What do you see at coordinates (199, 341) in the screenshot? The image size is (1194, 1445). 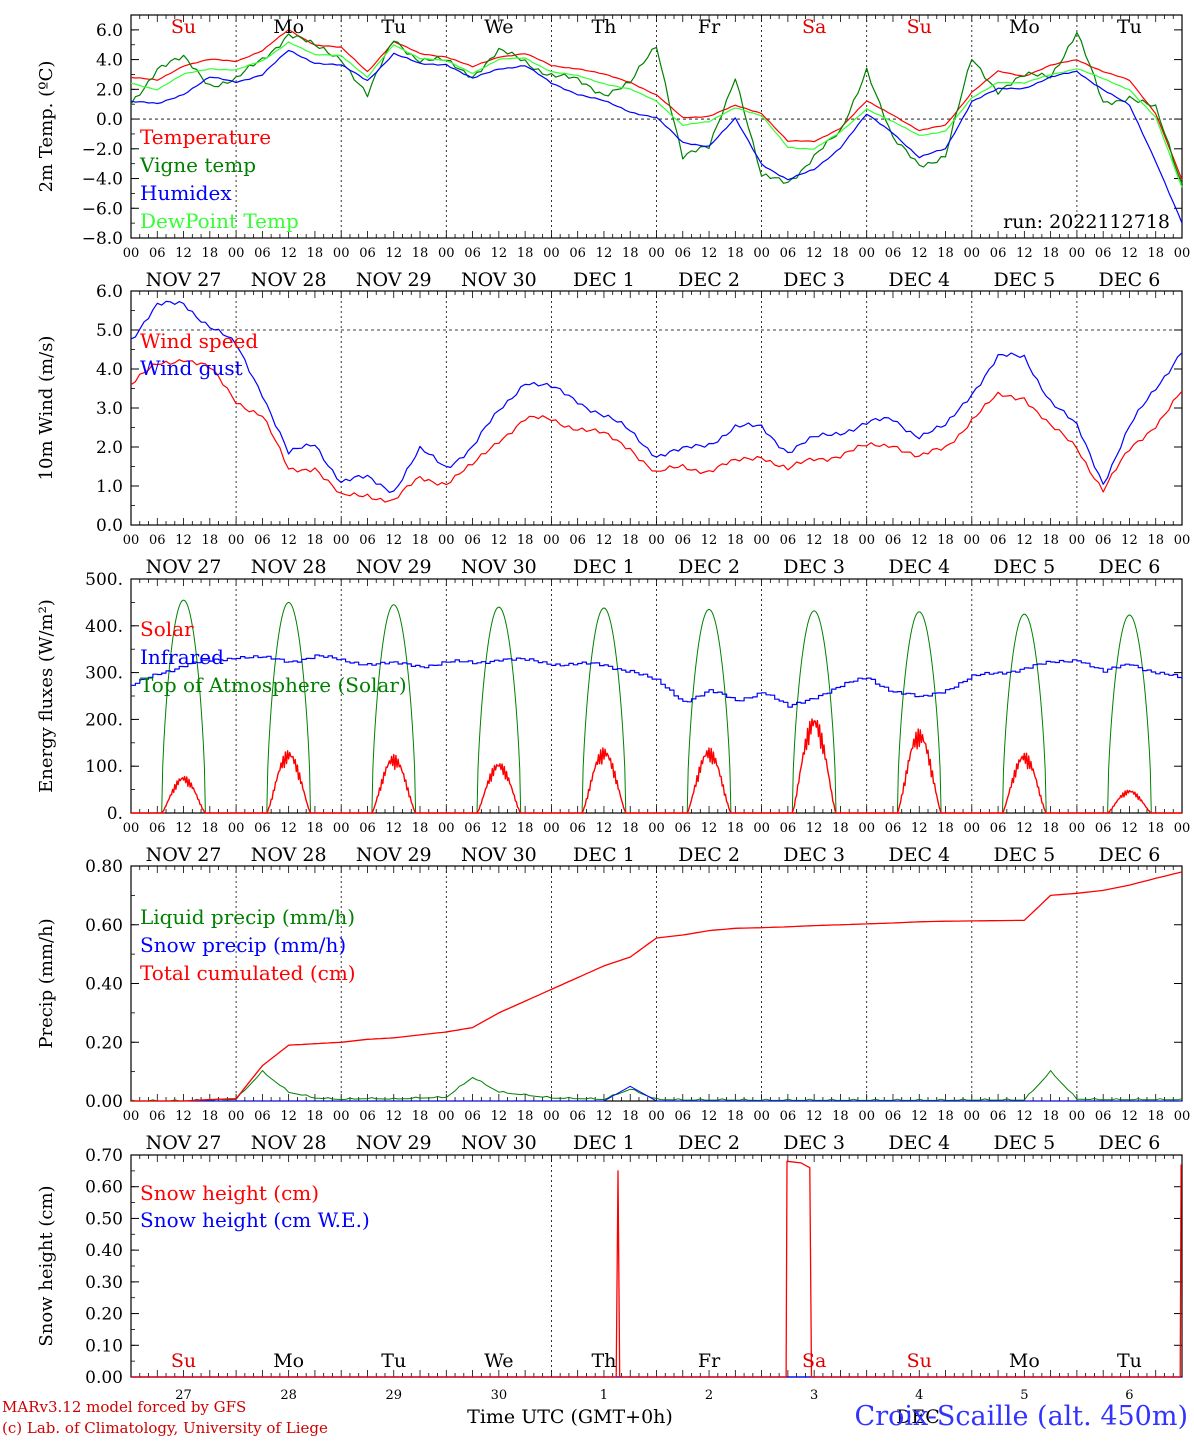 I see `legend-entry: Wind speed` at bounding box center [199, 341].